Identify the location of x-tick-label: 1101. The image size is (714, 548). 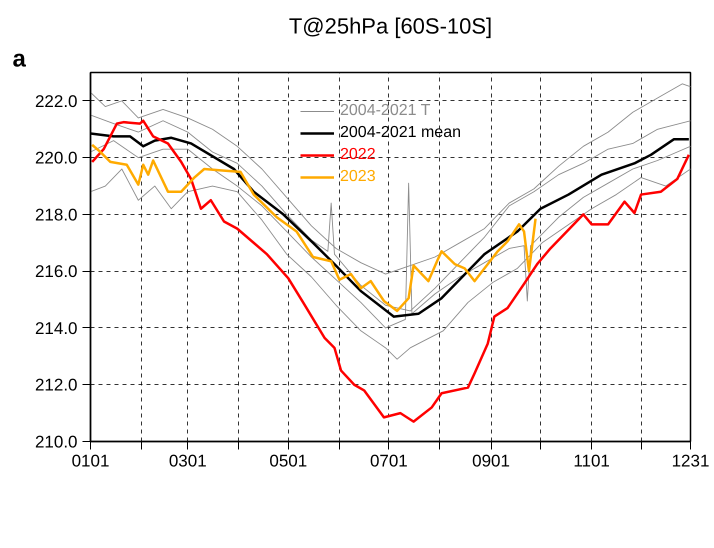
(591, 461).